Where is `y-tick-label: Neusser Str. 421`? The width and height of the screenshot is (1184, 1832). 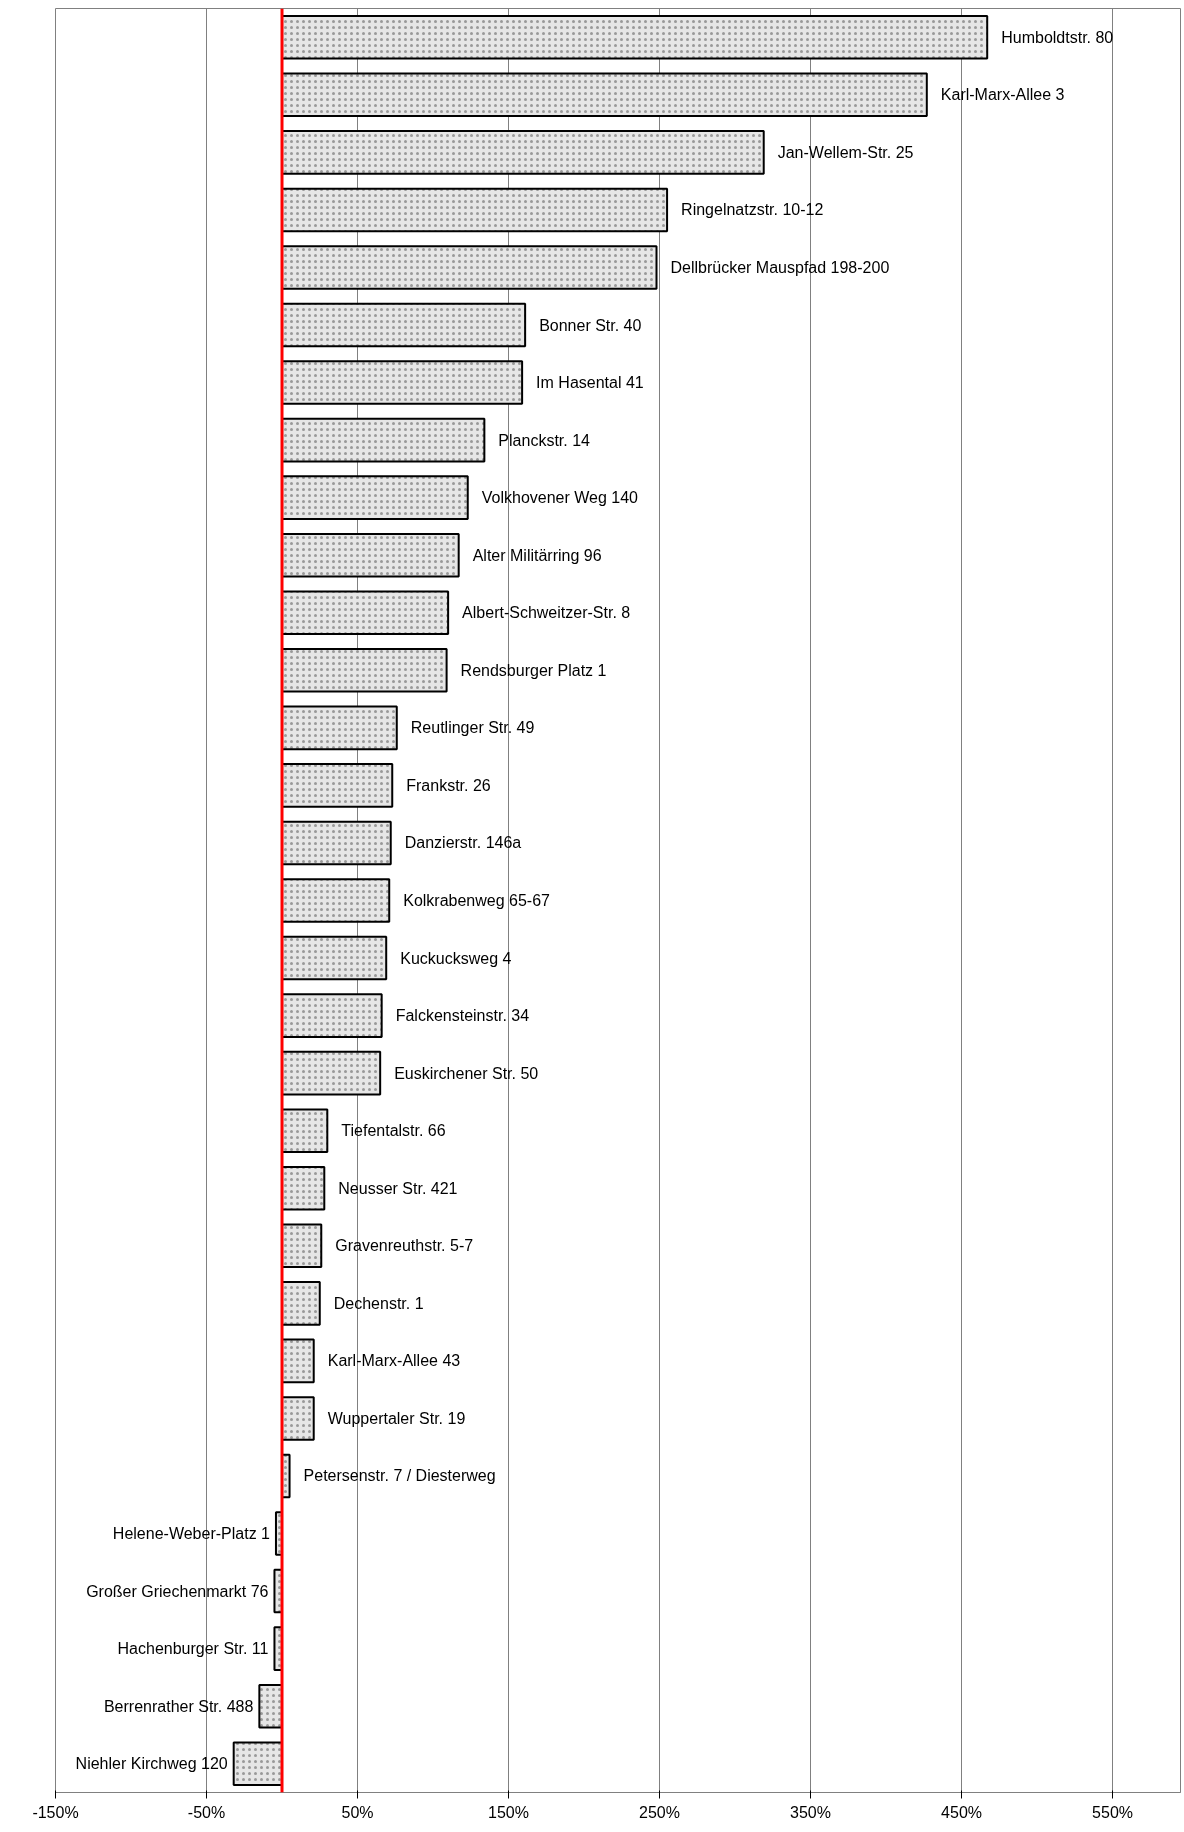
y-tick-label: Neusser Str. 421 is located at coordinates (398, 1188).